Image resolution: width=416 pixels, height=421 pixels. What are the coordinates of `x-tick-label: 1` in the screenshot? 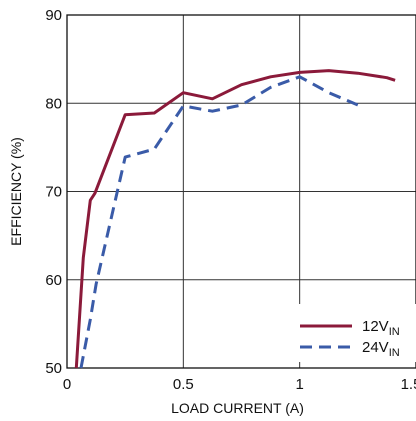 It's located at (299, 384).